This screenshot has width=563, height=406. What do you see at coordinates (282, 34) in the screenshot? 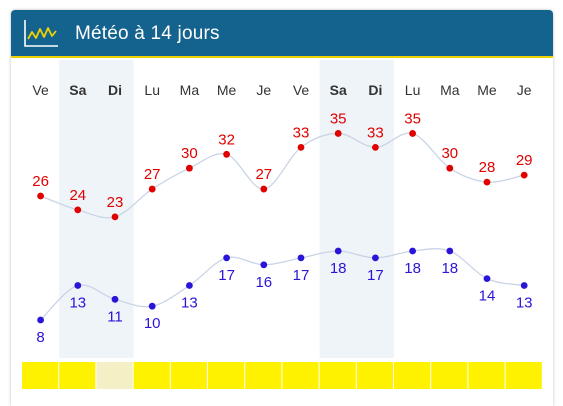
I see `widget-header: Météo à 14 jours` at bounding box center [282, 34].